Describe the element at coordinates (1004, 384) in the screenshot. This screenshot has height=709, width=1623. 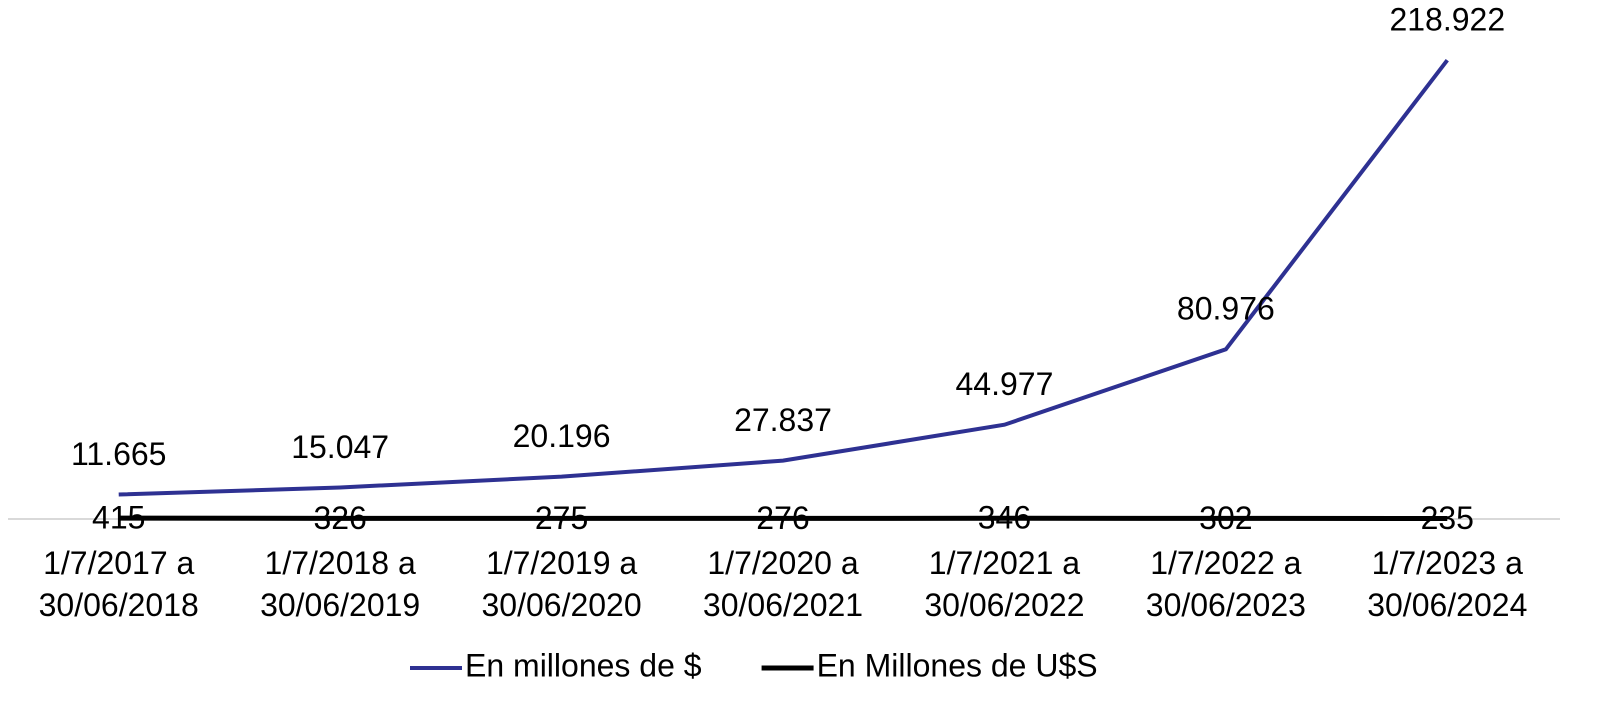
I see `data-label: 44.977` at that location.